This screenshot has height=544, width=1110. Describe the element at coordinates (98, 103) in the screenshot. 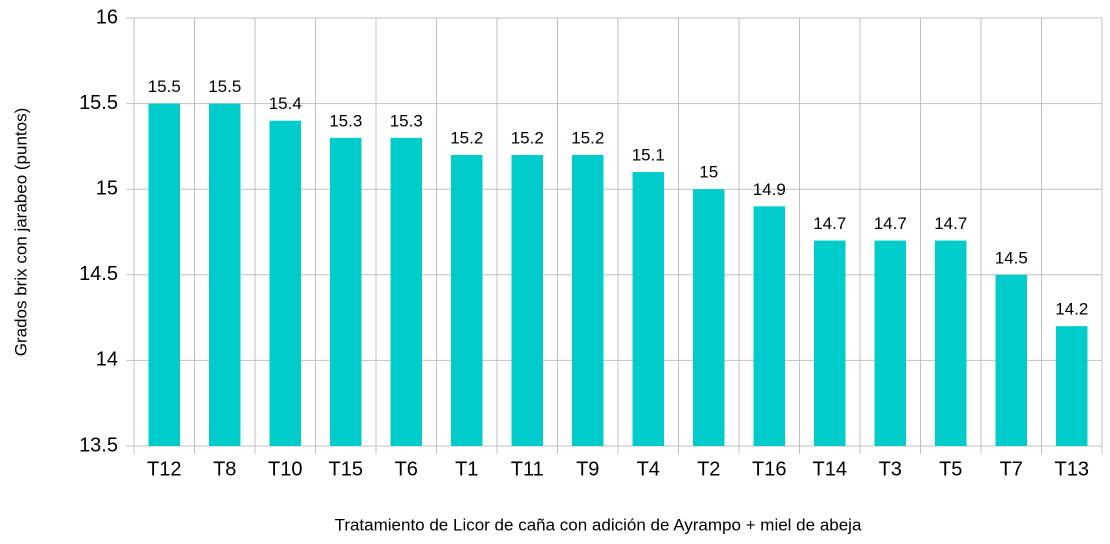

I see `y-tick-label: 15.5` at that location.